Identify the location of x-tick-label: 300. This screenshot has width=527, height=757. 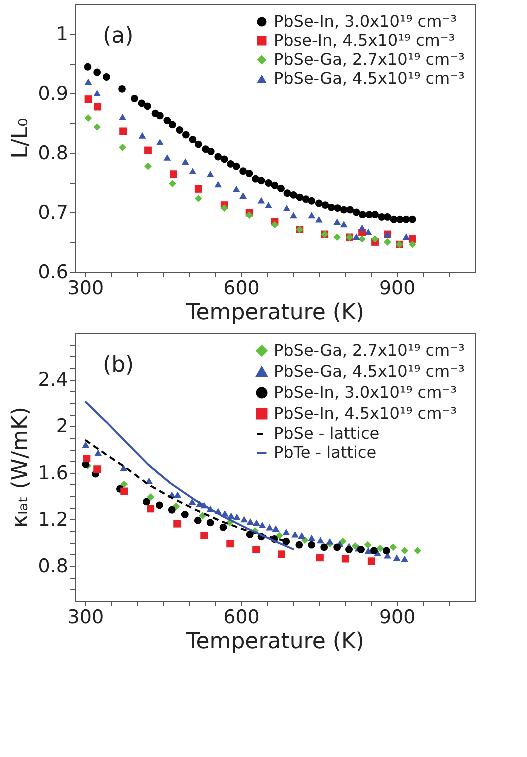
(86, 289).